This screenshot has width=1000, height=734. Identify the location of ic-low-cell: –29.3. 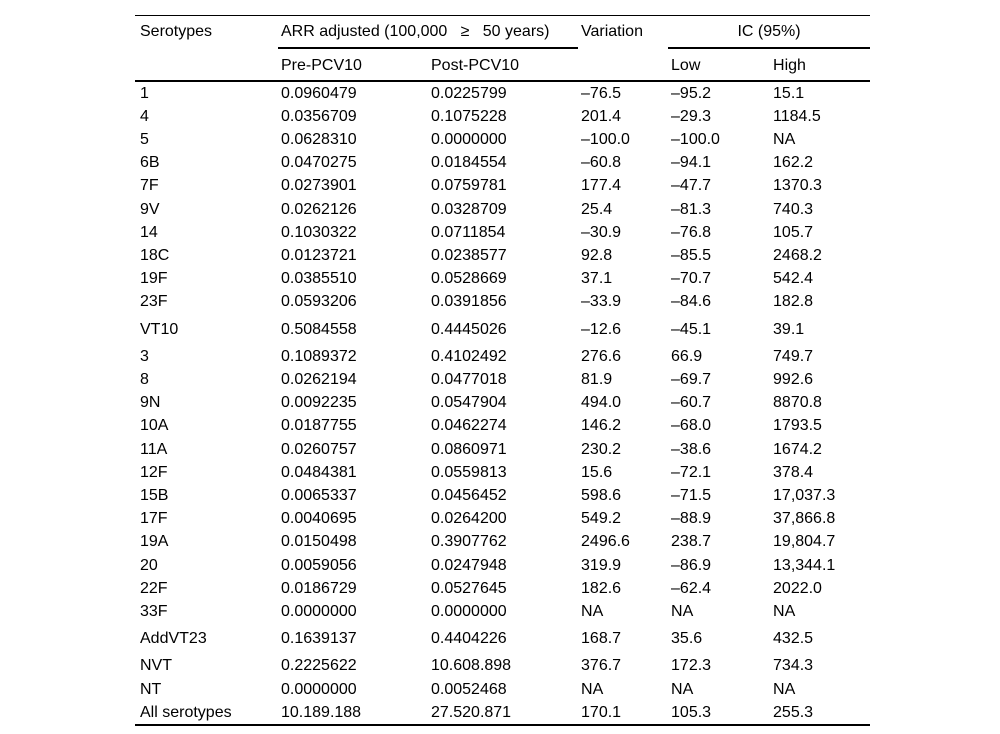
(691, 116).